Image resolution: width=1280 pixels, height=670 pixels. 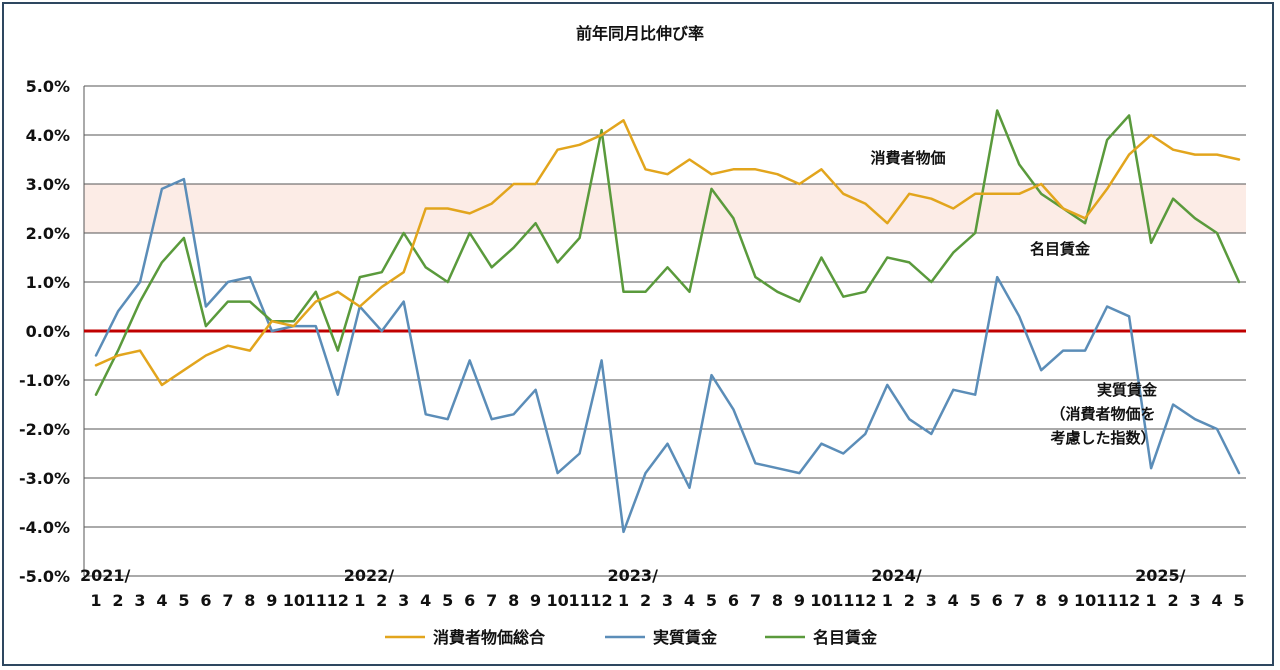 What do you see at coordinates (907, 158) in the screenshot?
I see `annotation-cpi: 消費者物価` at bounding box center [907, 158].